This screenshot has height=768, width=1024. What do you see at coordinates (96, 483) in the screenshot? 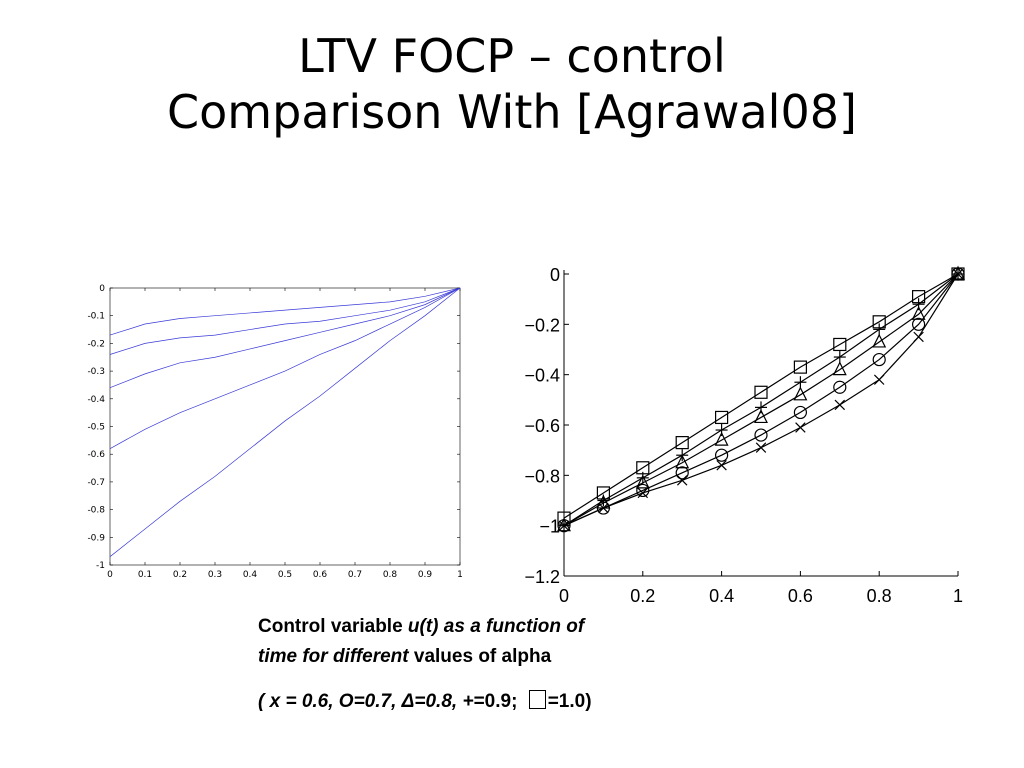
I see `y-tick-label: -0.7` at bounding box center [96, 483].